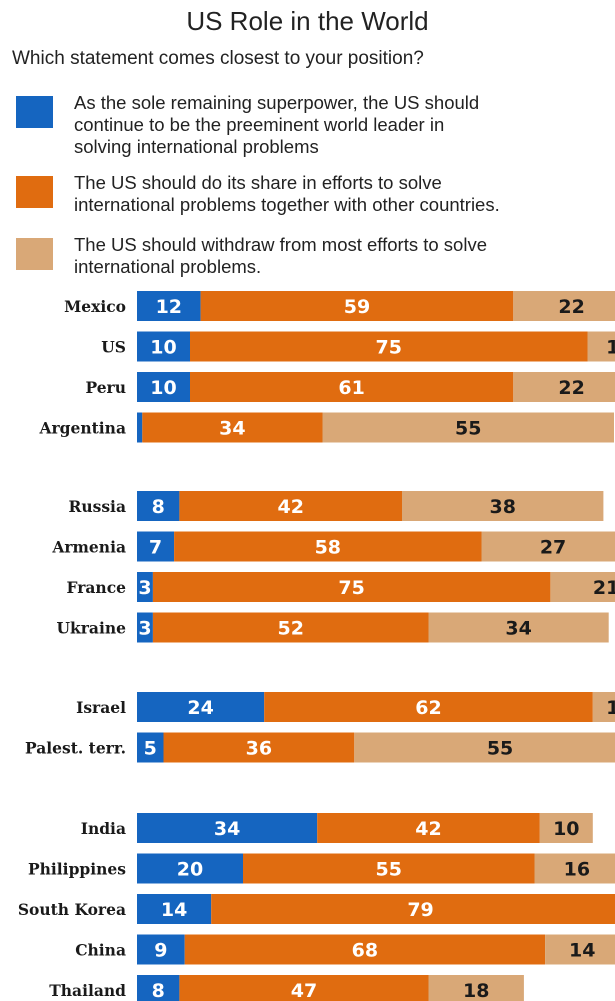 The height and width of the screenshot is (1001, 615). I want to click on data-label-argentina-1: 34, so click(232, 429).